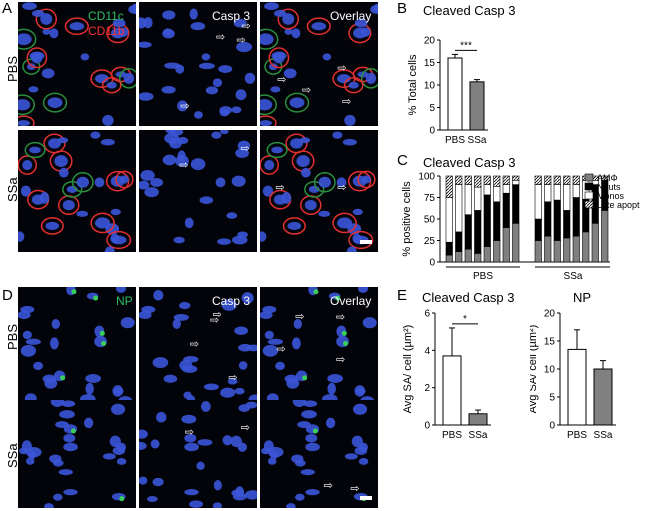  I want to click on bar, so click(478, 419).